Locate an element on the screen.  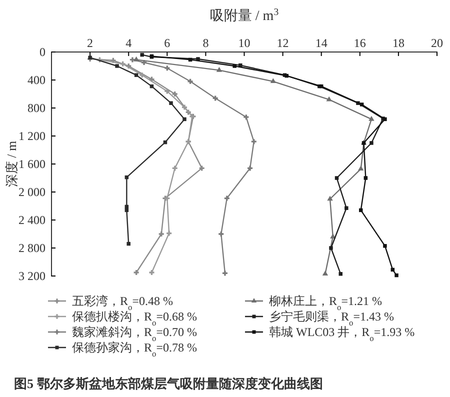
y-tick-label: 1 200 is located at coordinates (32, 135).